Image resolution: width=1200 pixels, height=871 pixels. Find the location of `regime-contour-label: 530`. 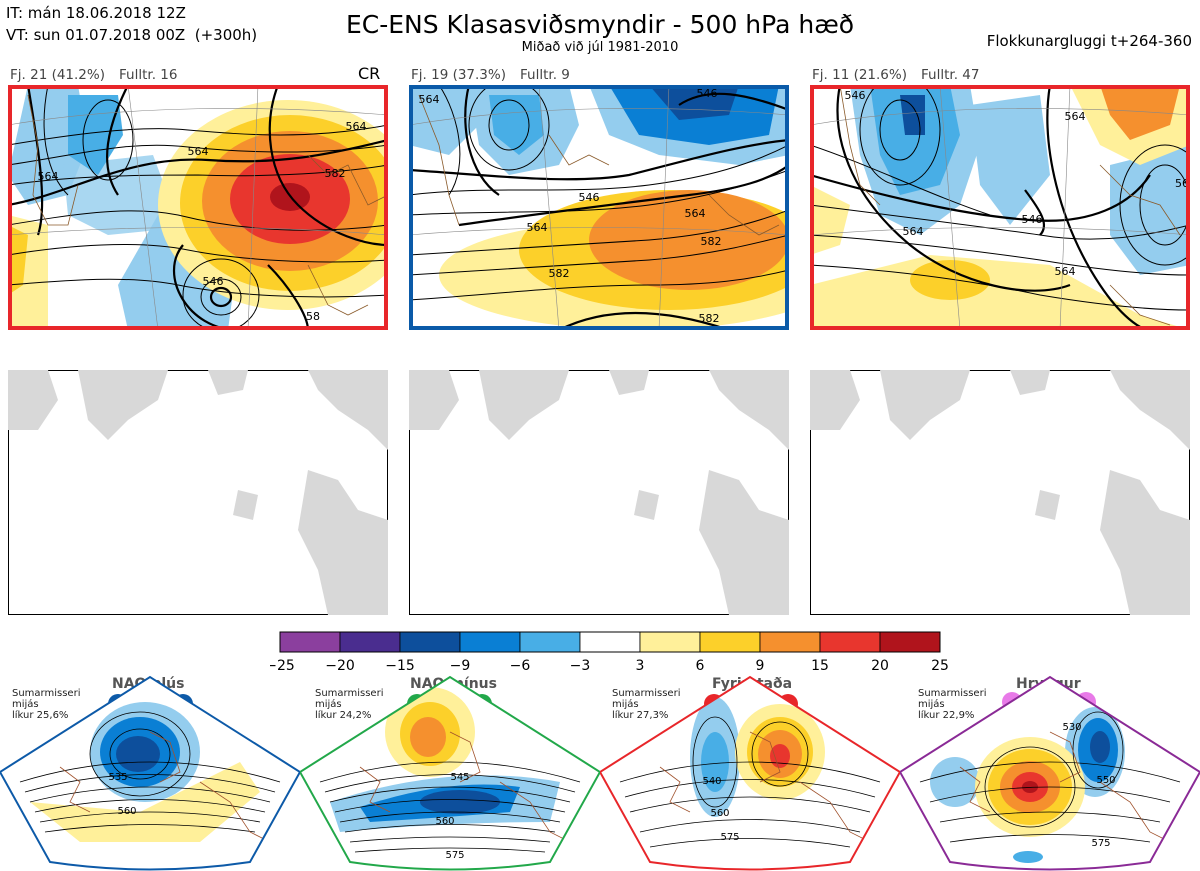

regime-contour-label: 530 is located at coordinates (1071, 727).